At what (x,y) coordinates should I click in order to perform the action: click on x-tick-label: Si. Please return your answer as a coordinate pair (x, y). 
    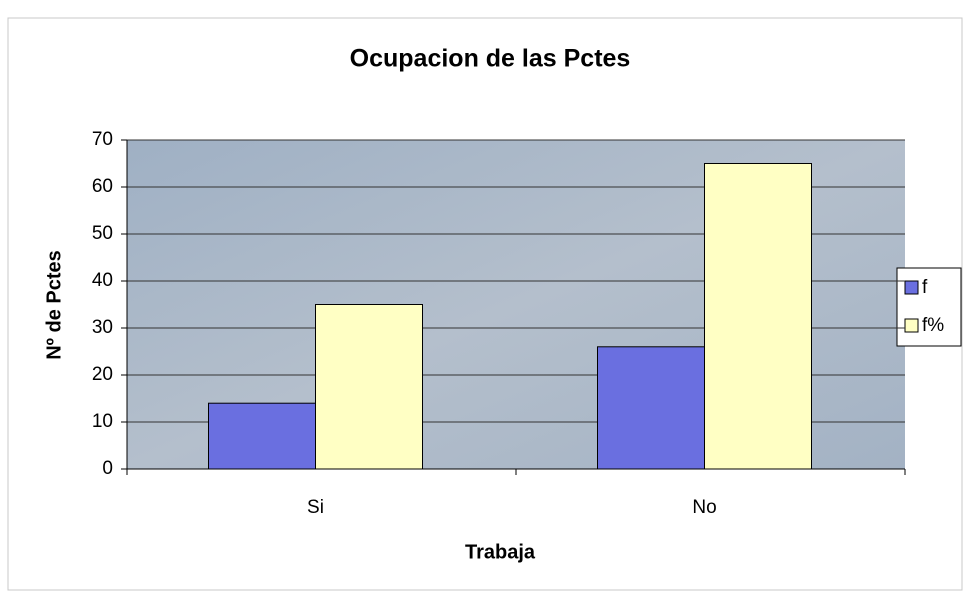
    Looking at the image, I should click on (315, 507).